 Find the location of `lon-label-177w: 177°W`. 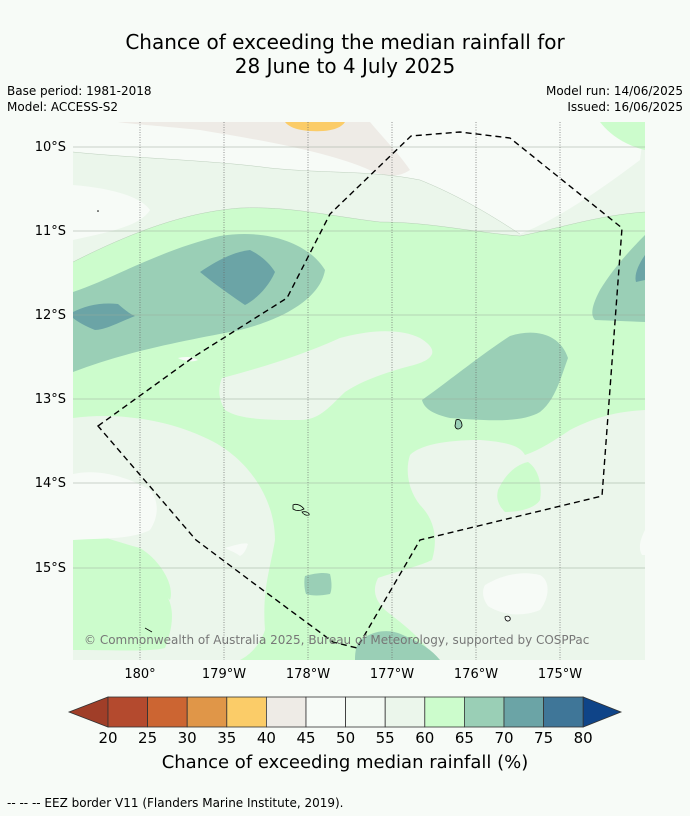

lon-label-177w: 177°W is located at coordinates (392, 674).